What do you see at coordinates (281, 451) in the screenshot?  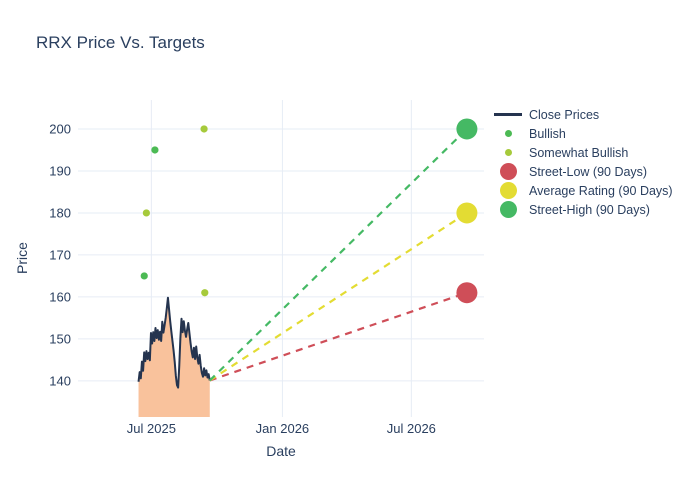 I see `x-axis-title: Date` at bounding box center [281, 451].